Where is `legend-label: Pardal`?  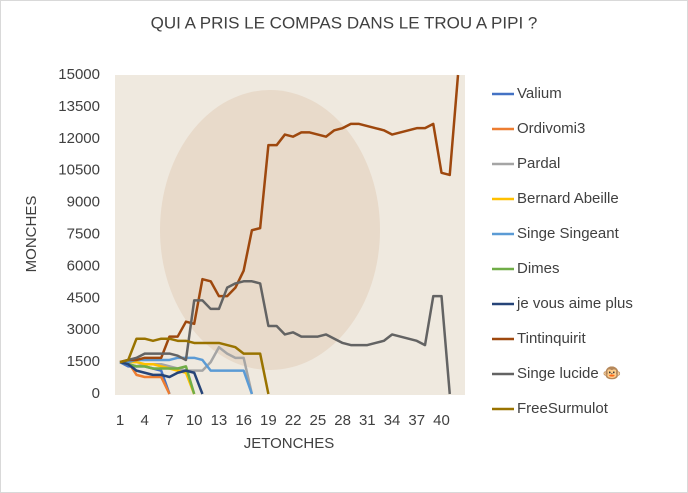 legend-label: Pardal is located at coordinates (538, 163).